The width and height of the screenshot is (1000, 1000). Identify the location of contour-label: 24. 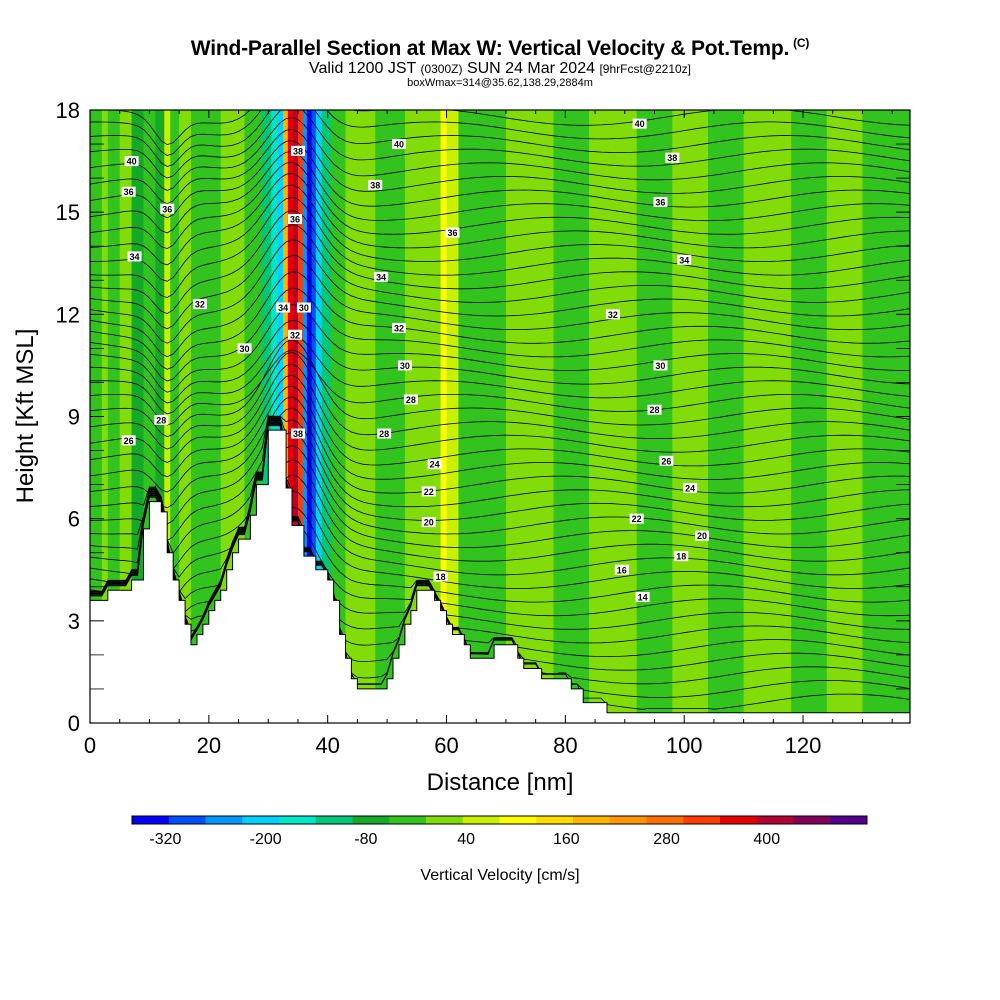
(435, 465).